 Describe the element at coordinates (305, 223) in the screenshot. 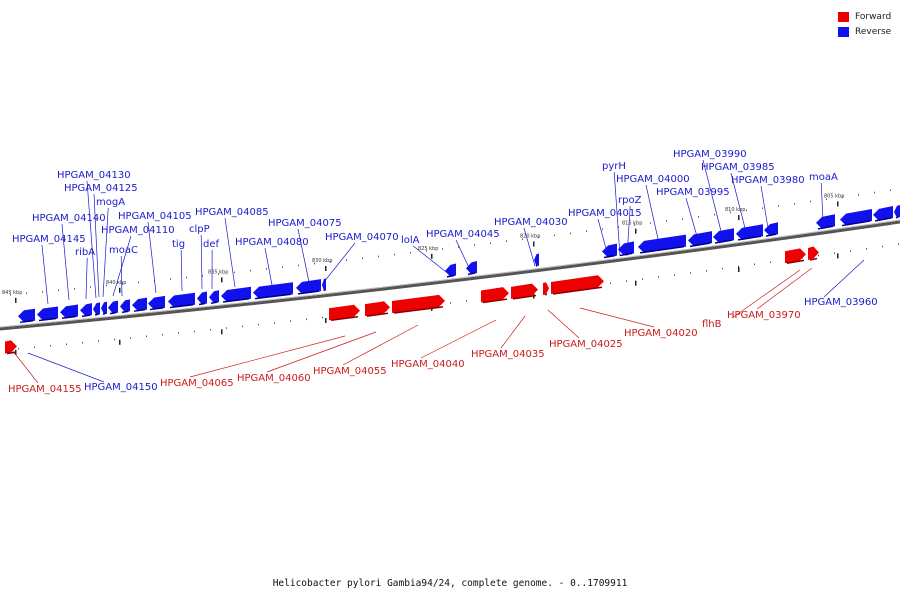

I see `gene-label-HPGAM_04075: HPGAM_04075` at that location.